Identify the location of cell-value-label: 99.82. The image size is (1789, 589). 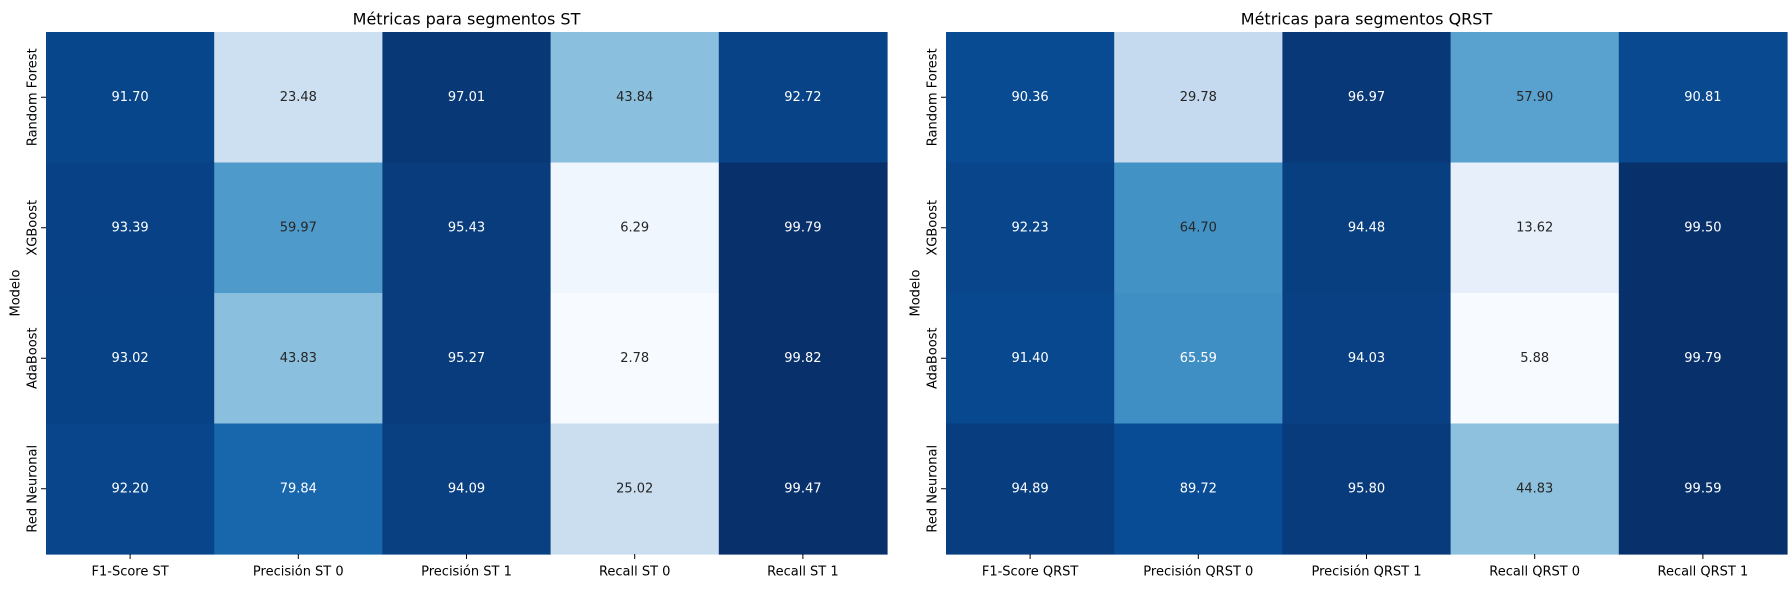
(802, 358).